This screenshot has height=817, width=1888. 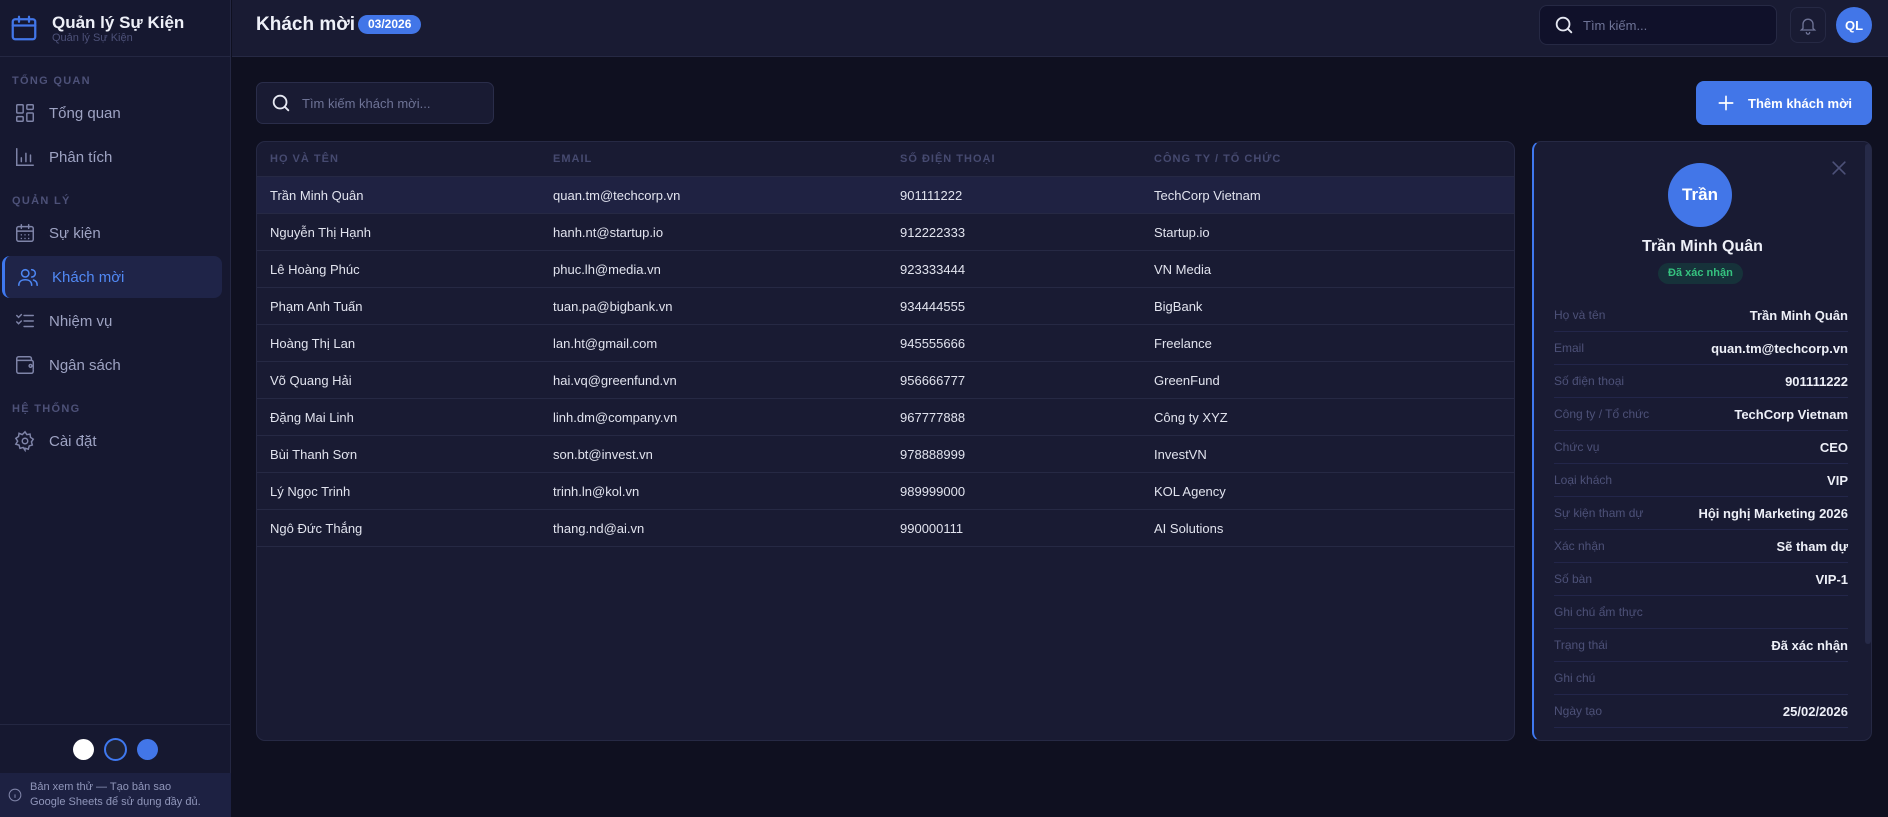 I want to click on sidebar-item-label: Nhiệm vụ, so click(x=81, y=321).